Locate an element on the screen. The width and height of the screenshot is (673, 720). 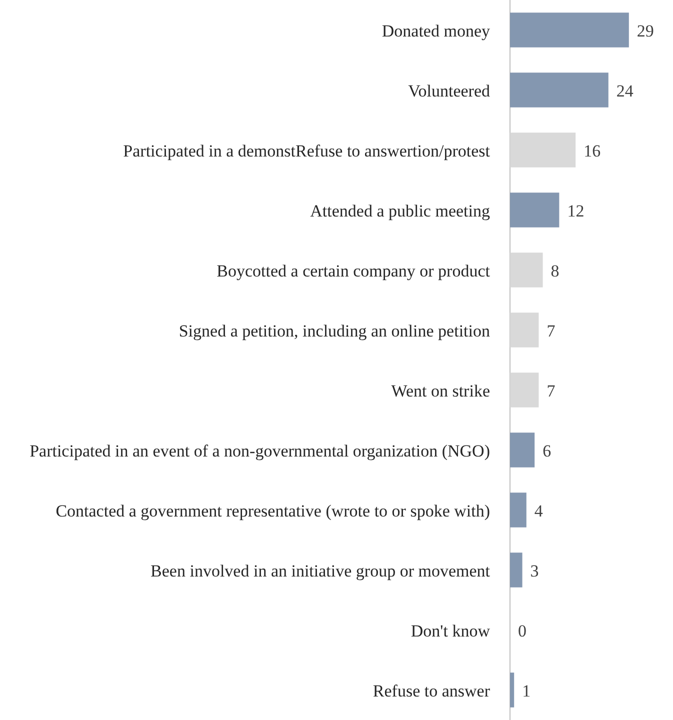
data-label: 3 is located at coordinates (534, 570).